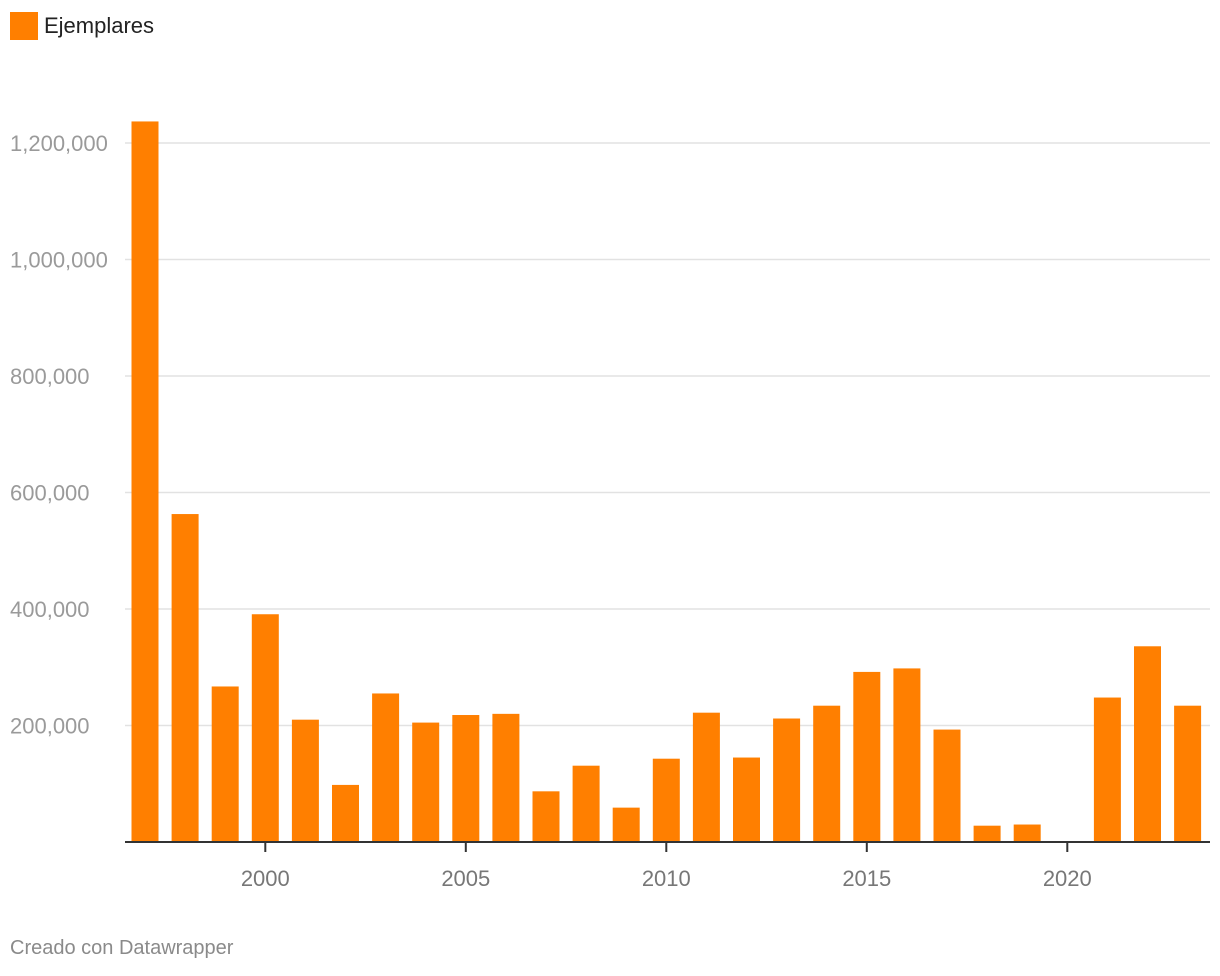  Describe the element at coordinates (50, 609) in the screenshot. I see `y-tick-label: 400,000` at that location.